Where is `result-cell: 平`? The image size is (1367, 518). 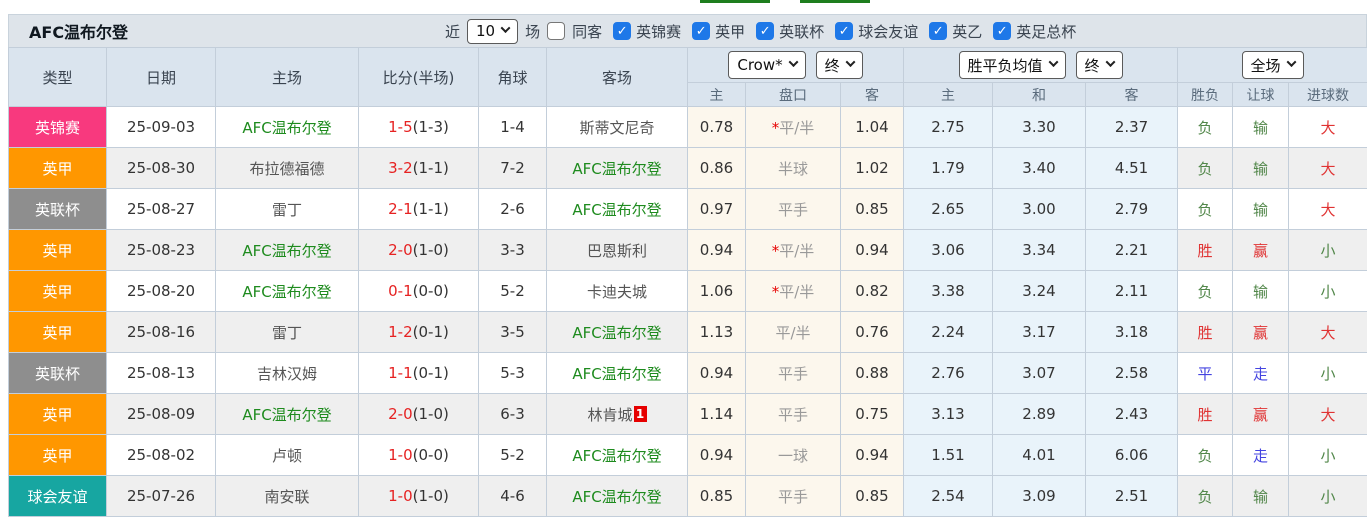
result-cell: 平 is located at coordinates (1205, 373).